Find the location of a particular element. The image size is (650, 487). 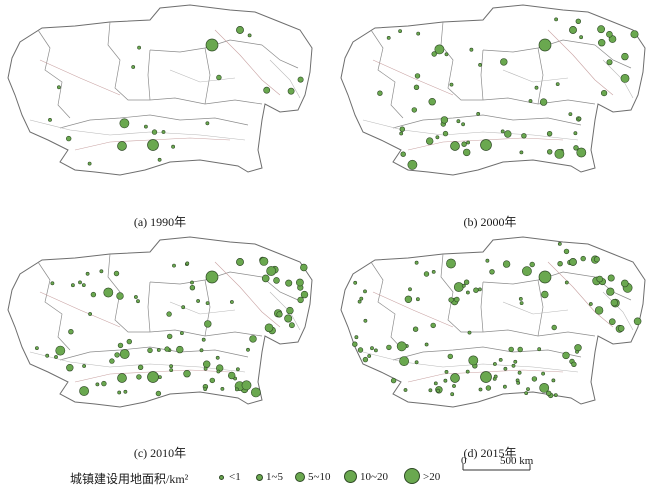

legend-label-5-10: 5~10 is located at coordinates (319, 477).